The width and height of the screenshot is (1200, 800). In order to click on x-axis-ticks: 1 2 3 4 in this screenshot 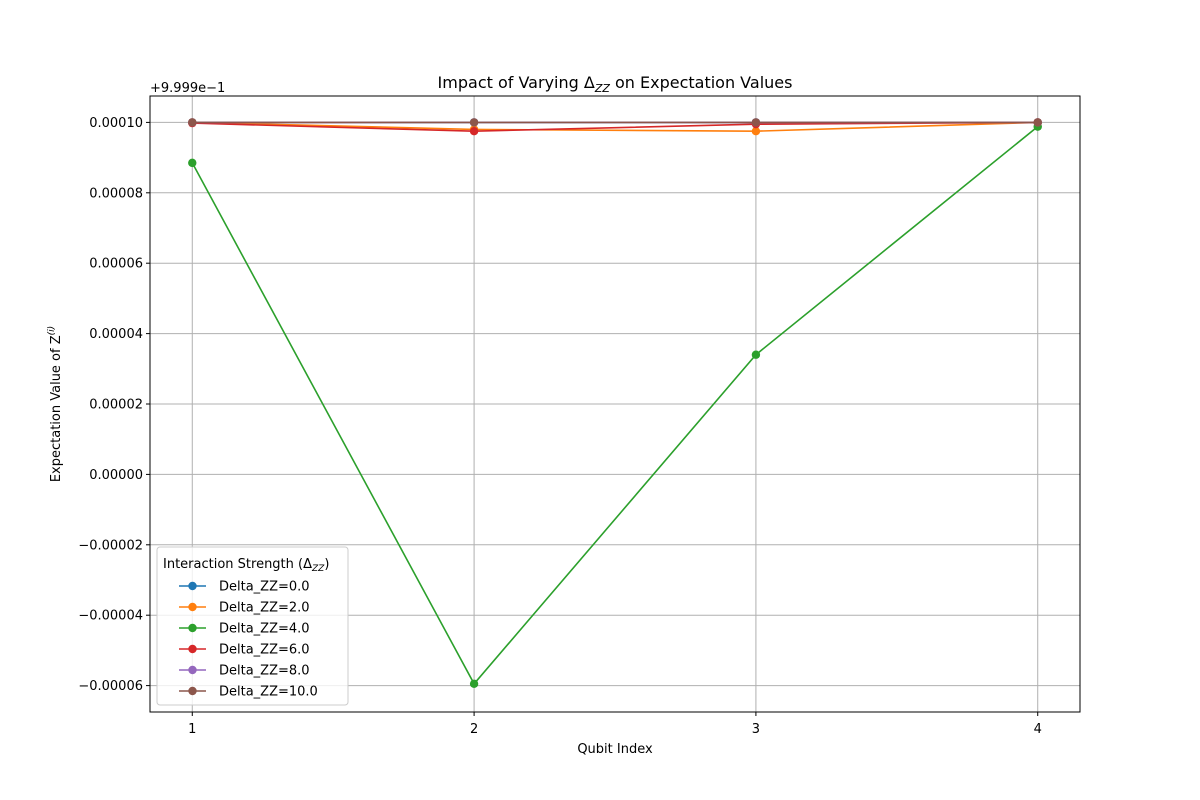, I will do `click(615, 724)`.